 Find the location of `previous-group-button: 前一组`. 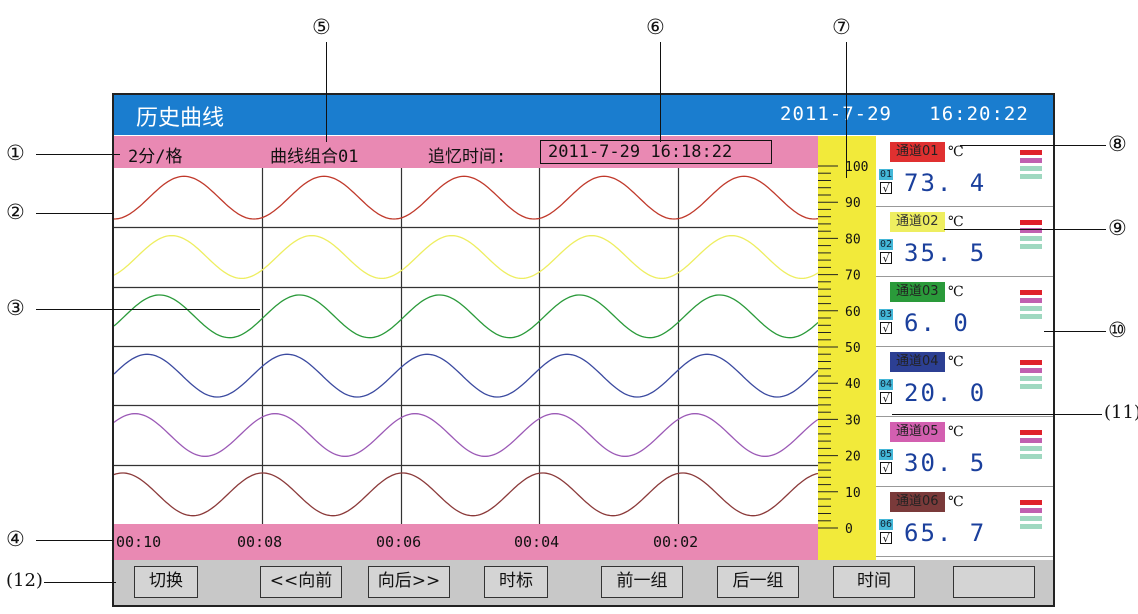

previous-group-button: 前一组 is located at coordinates (642, 582).